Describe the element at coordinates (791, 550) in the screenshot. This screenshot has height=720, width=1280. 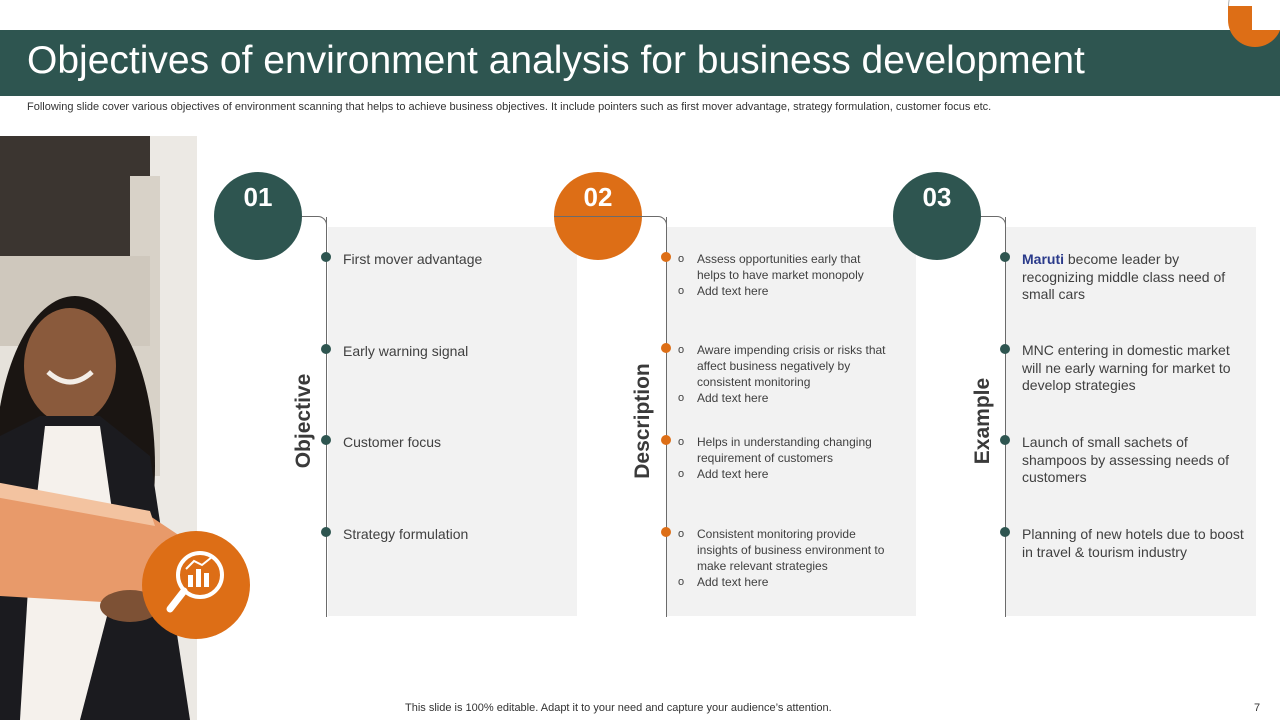
I see `description-line: insights of business environment to` at that location.